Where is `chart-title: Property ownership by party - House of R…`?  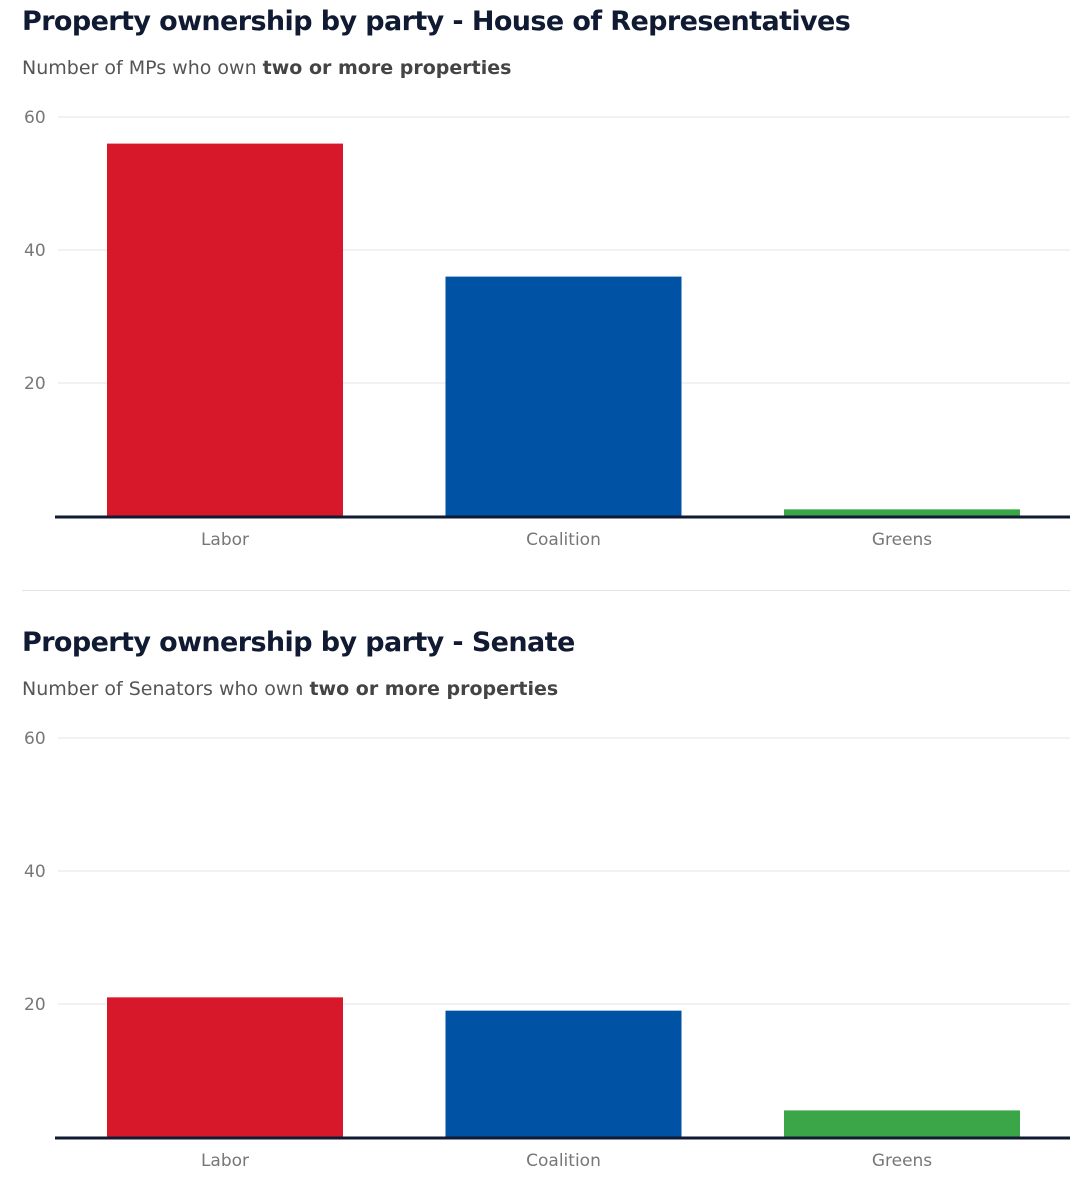
chart-title: Property ownership by party - House of R… is located at coordinates (436, 21).